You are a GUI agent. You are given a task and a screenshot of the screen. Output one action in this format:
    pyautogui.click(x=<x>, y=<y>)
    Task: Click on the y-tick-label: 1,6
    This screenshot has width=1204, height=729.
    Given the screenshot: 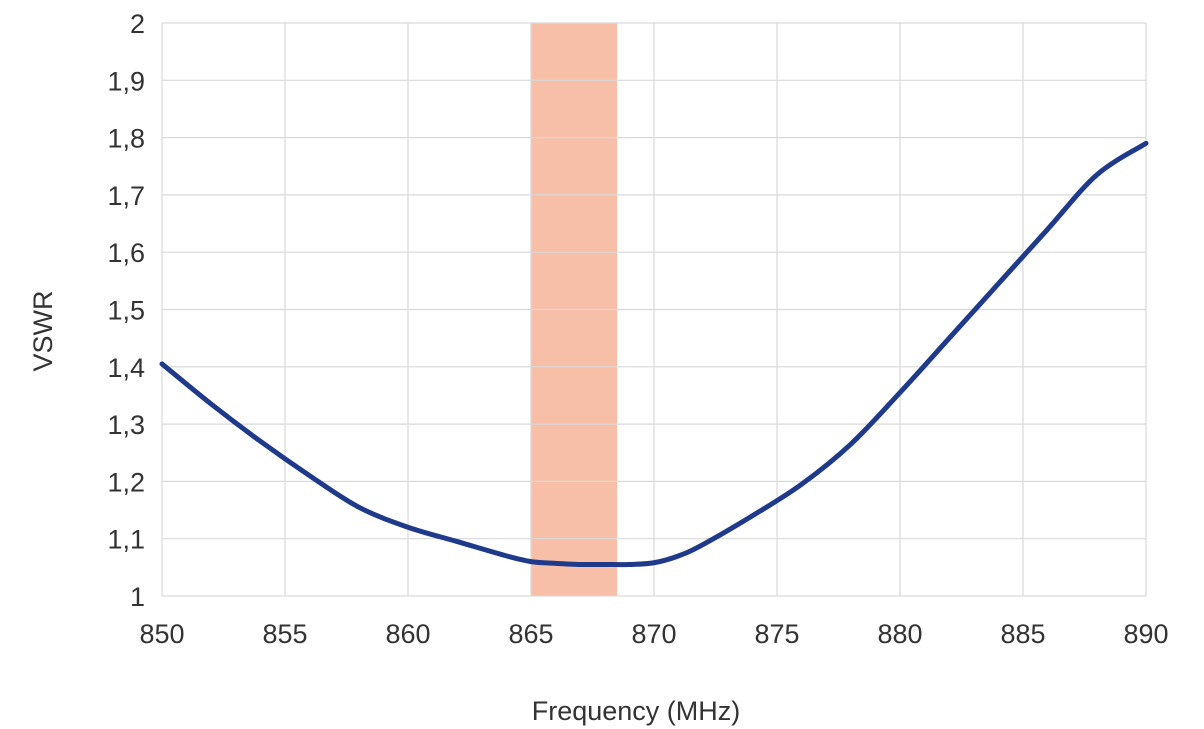 What is the action you would take?
    pyautogui.click(x=126, y=253)
    